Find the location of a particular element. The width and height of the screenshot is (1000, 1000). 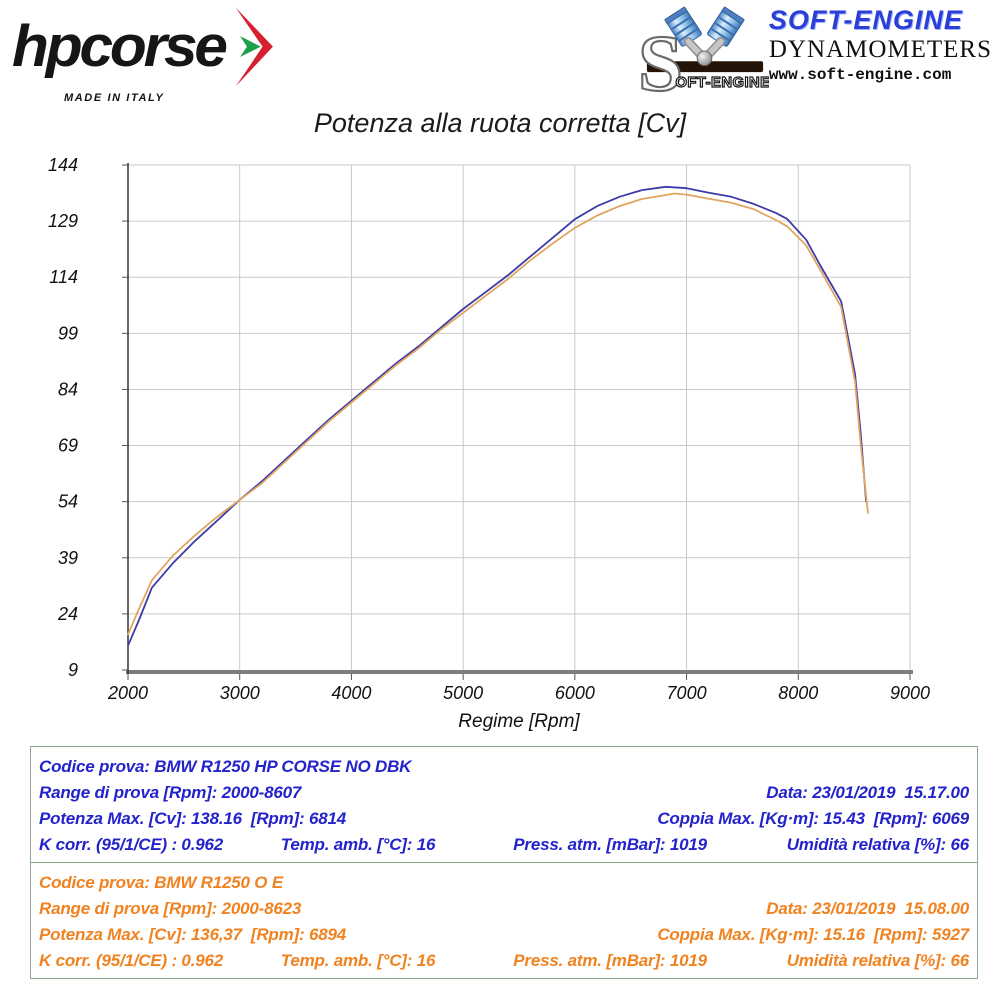

y-axis-tick-labels: 9 24 39 54 69 84 99 114 129 144 is located at coordinates (63, 417).